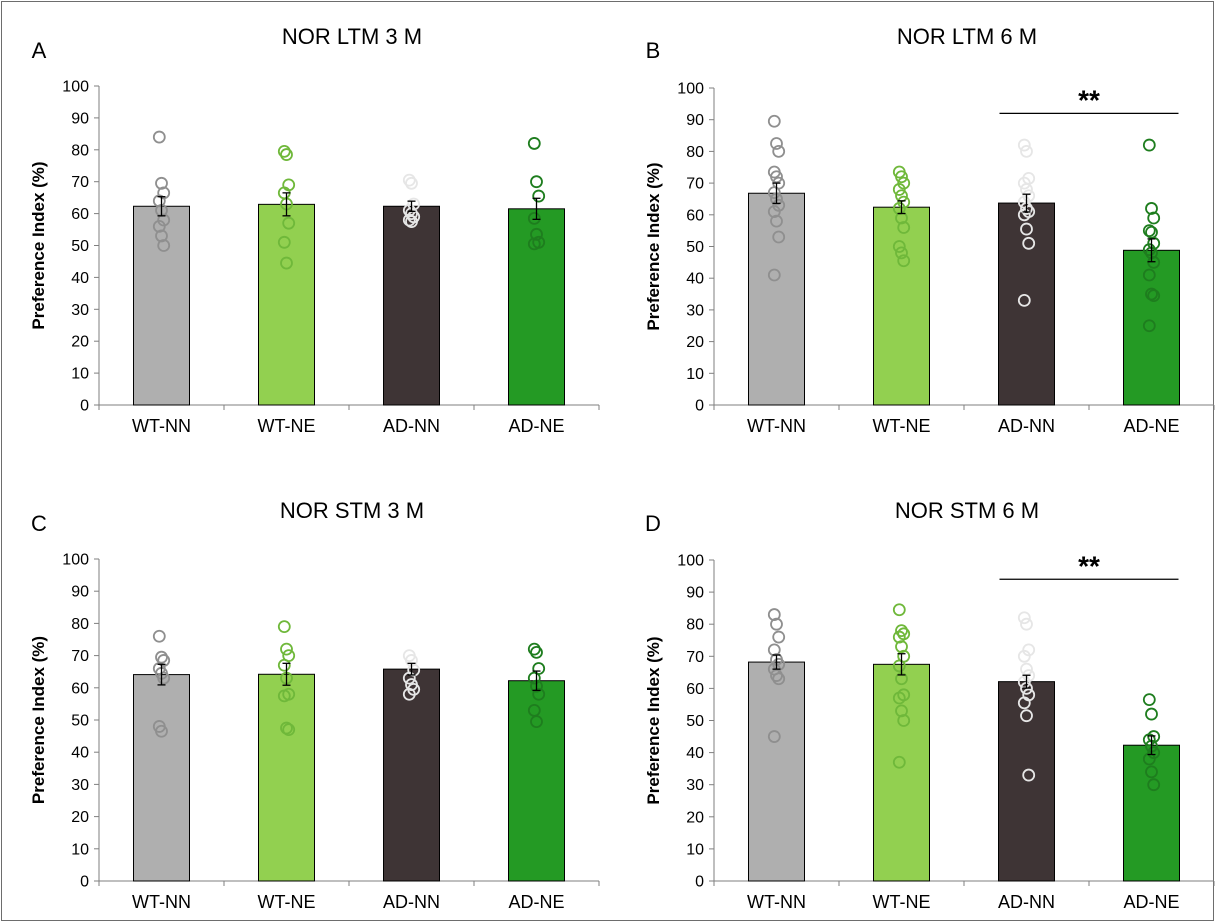 The width and height of the screenshot is (1217, 924). I want to click on panel-title: NOR LTM 3 M, so click(352, 36).